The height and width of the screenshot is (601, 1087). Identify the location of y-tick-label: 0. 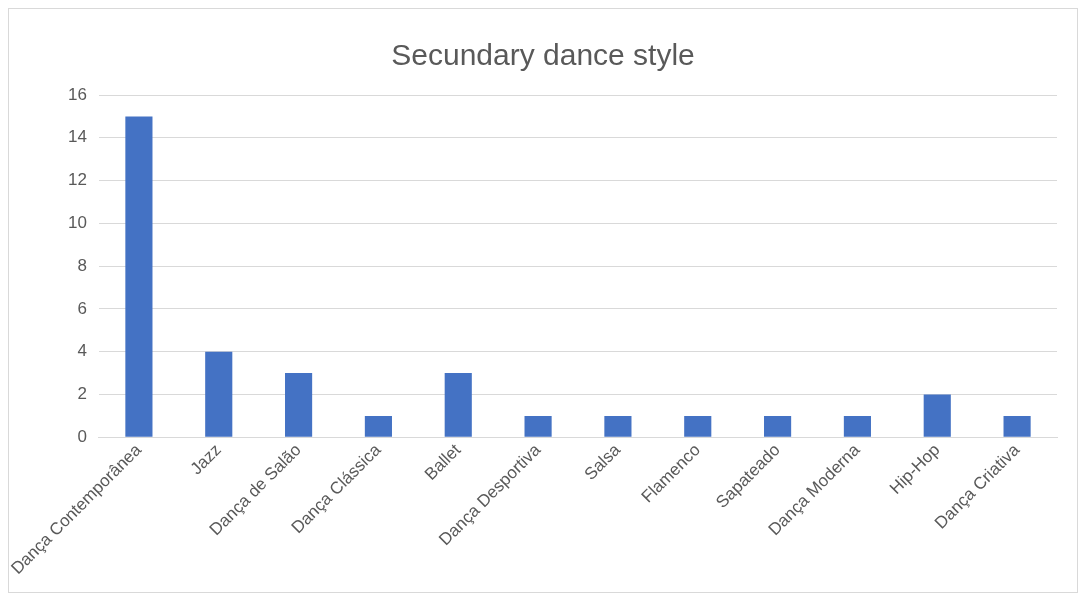
(82, 436).